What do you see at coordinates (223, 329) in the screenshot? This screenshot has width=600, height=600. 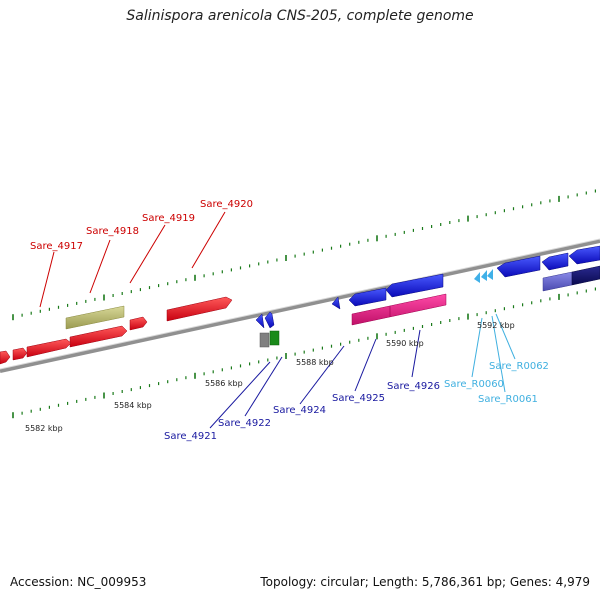 I see `forward-genes` at bounding box center [223, 329].